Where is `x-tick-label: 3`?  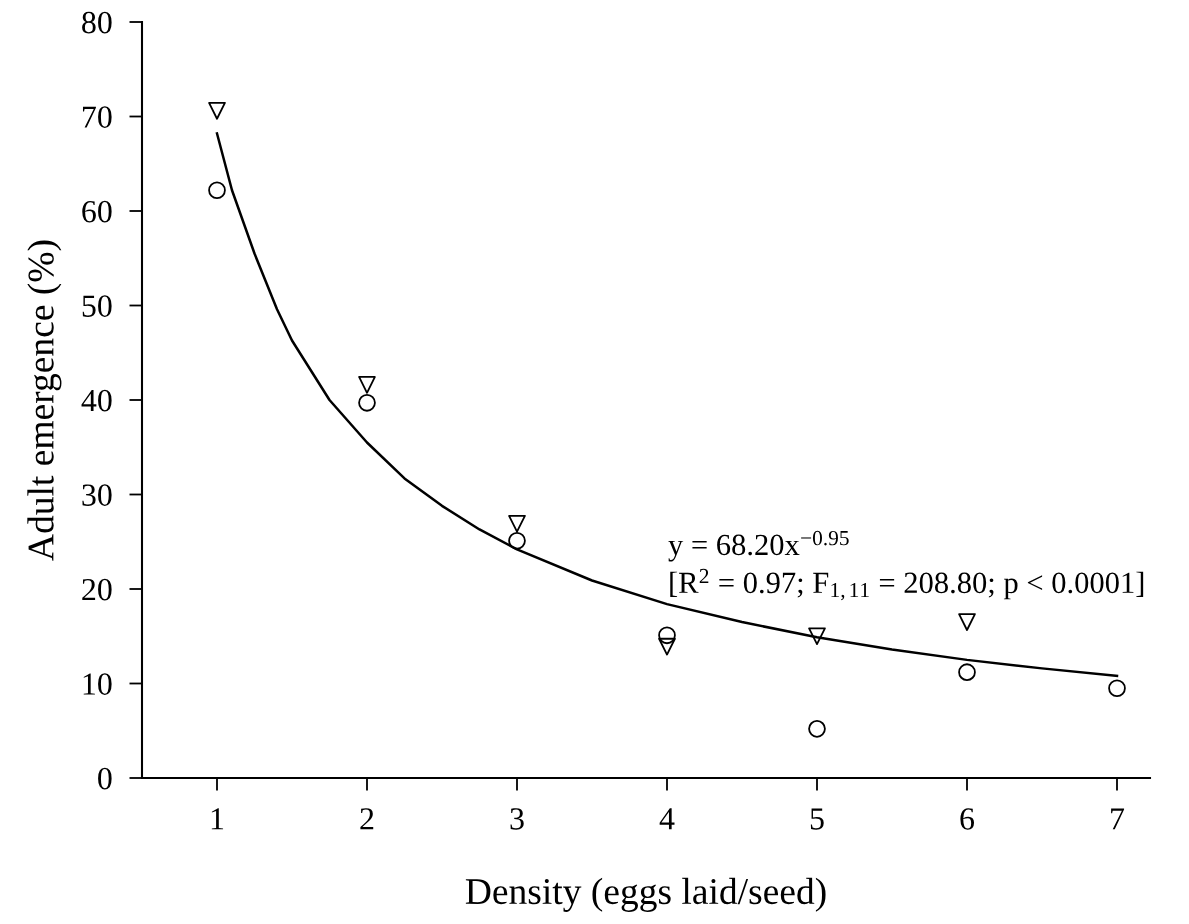 x-tick-label: 3 is located at coordinates (517, 819).